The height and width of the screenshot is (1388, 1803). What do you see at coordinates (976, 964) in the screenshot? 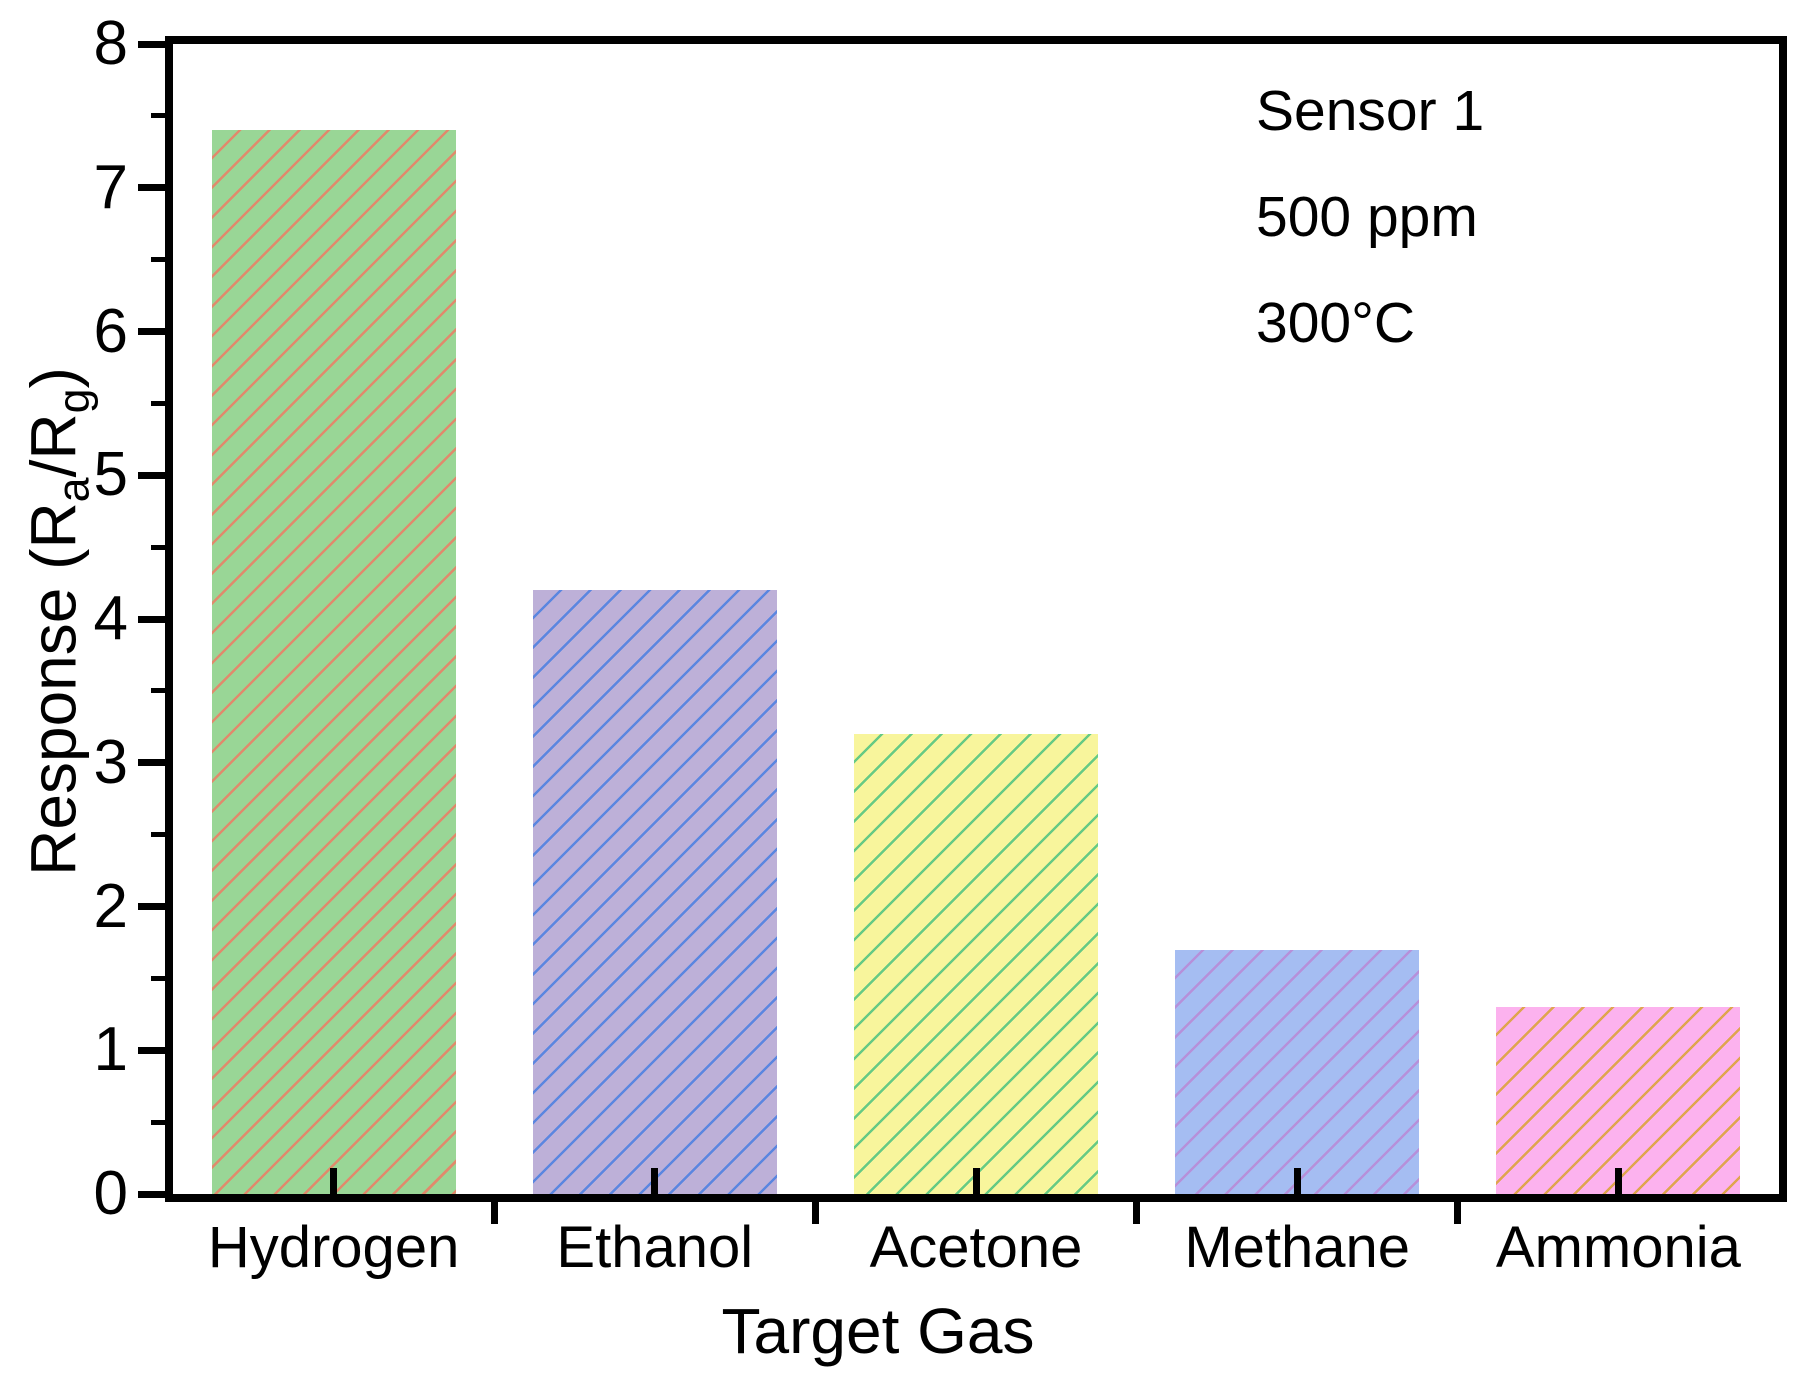
I see `bar-acetone` at bounding box center [976, 964].